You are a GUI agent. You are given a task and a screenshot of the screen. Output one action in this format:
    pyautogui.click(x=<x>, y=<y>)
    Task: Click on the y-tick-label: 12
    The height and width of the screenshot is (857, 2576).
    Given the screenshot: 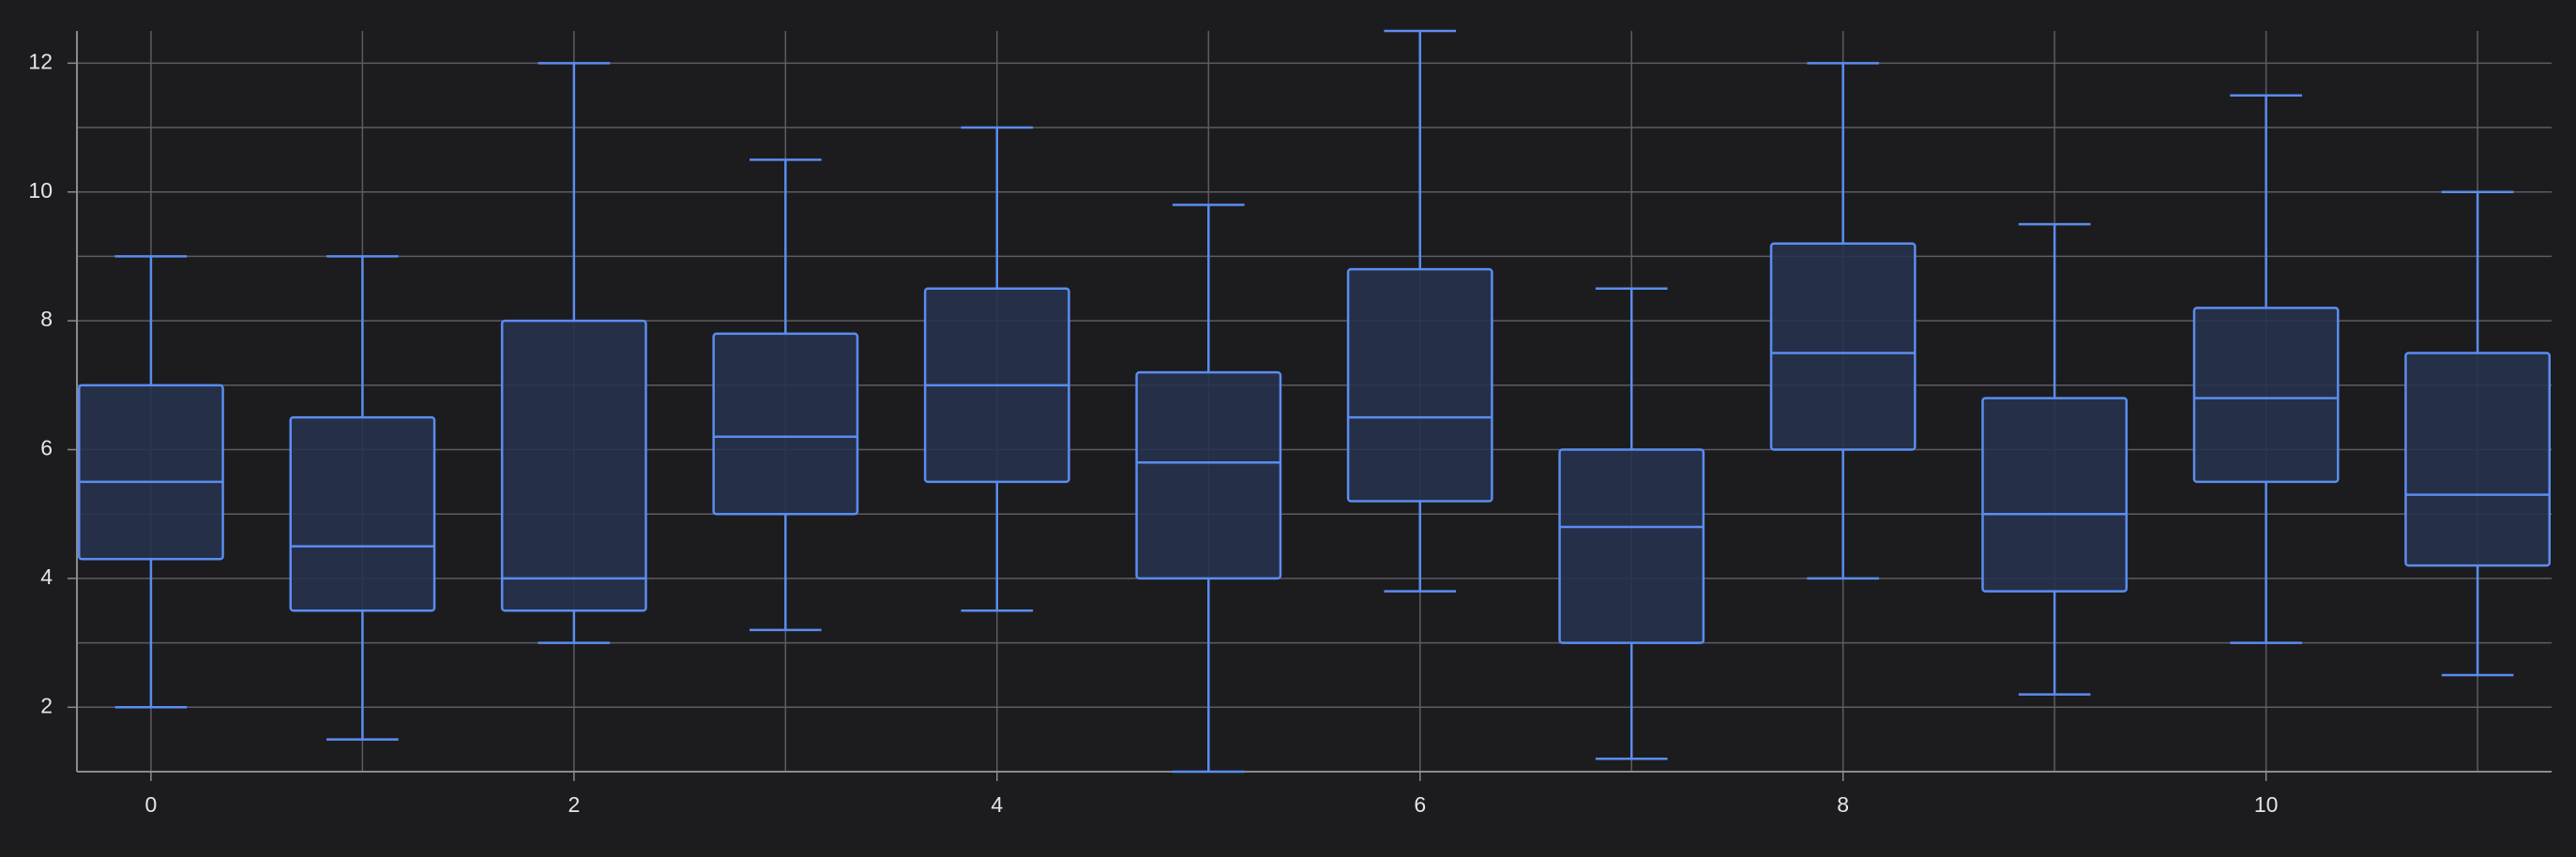 What is the action you would take?
    pyautogui.click(x=40, y=61)
    